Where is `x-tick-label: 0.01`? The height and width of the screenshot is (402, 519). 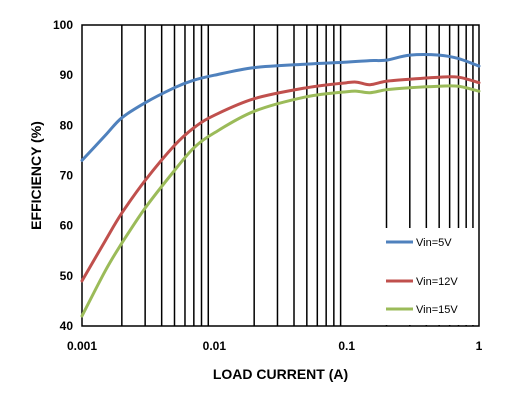 x-tick-label: 0.01 is located at coordinates (215, 346).